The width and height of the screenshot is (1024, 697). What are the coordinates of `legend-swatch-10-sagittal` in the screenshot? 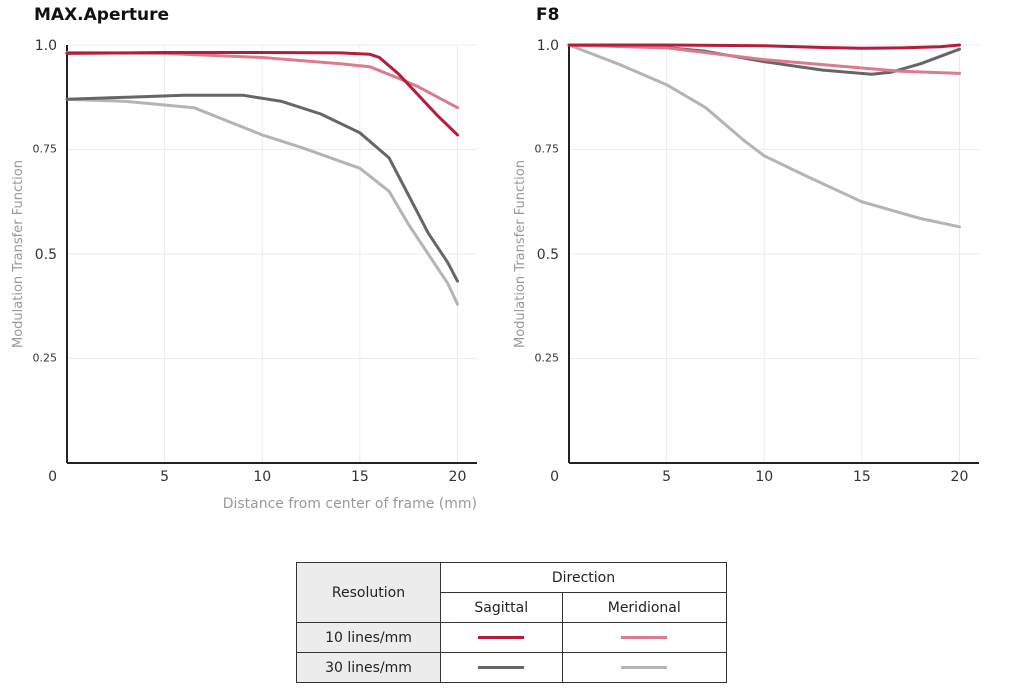 It's located at (501, 637).